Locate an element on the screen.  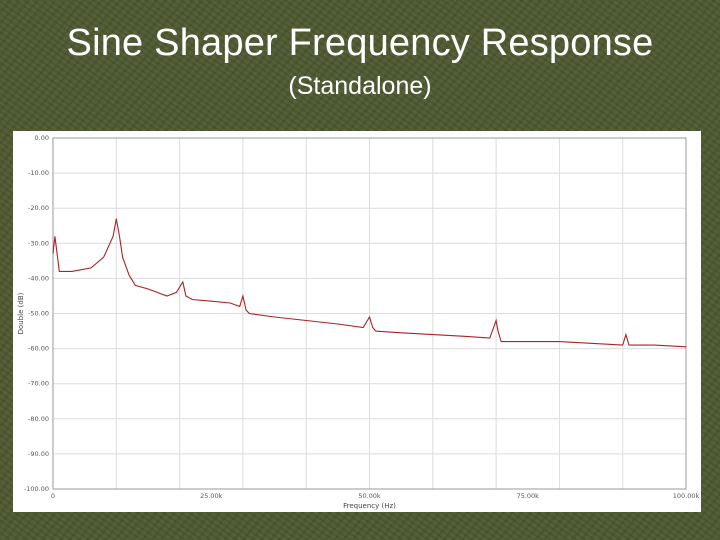
y-axis-label: Double (dB) is located at coordinates (21, 313).